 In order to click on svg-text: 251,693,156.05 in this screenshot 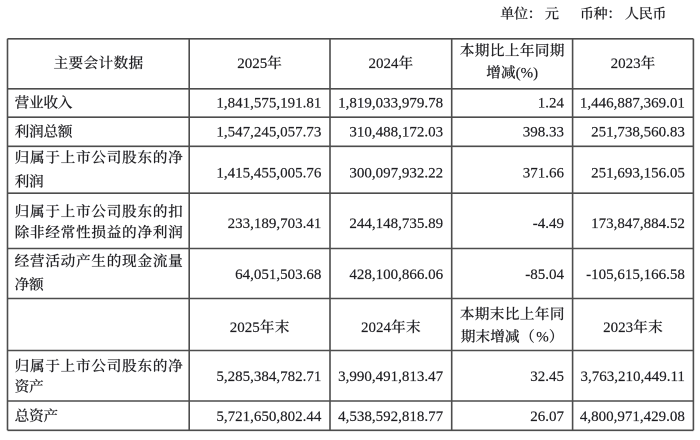, I will do `click(638, 174)`.